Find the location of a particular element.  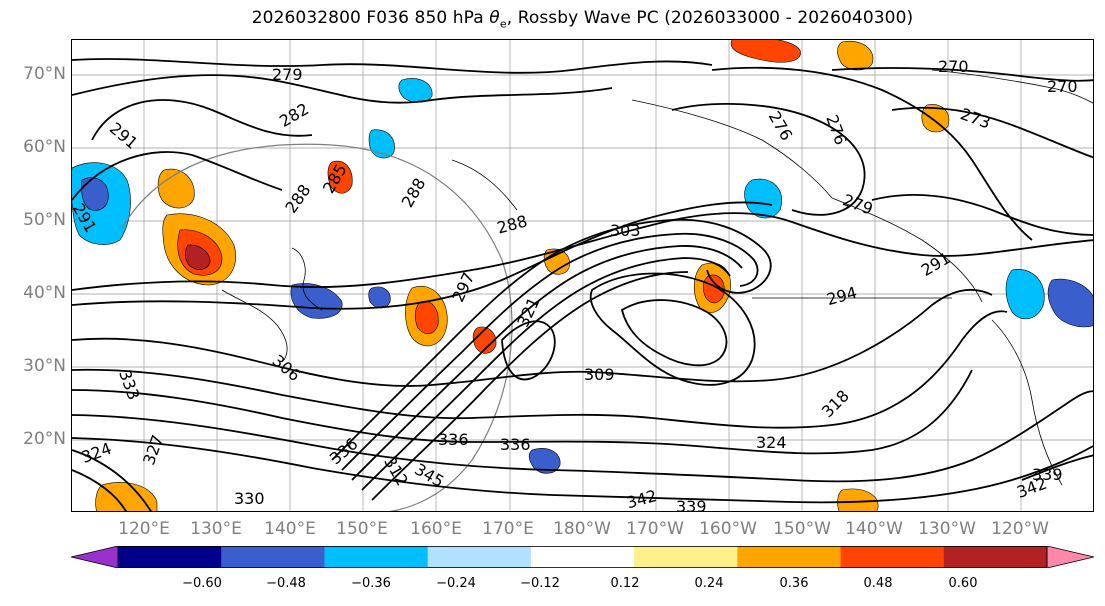

contour-label: 291 is located at coordinates (936, 264).